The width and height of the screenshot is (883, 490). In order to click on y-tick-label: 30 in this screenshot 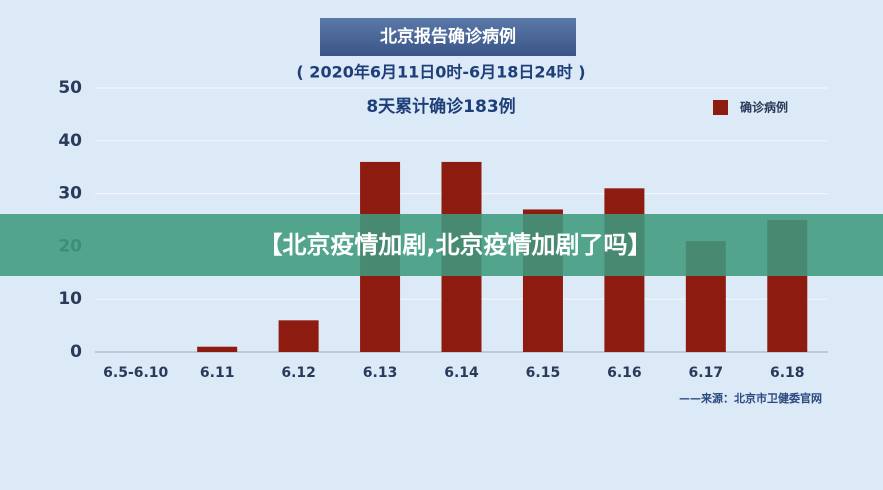, I will do `click(70, 194)`.